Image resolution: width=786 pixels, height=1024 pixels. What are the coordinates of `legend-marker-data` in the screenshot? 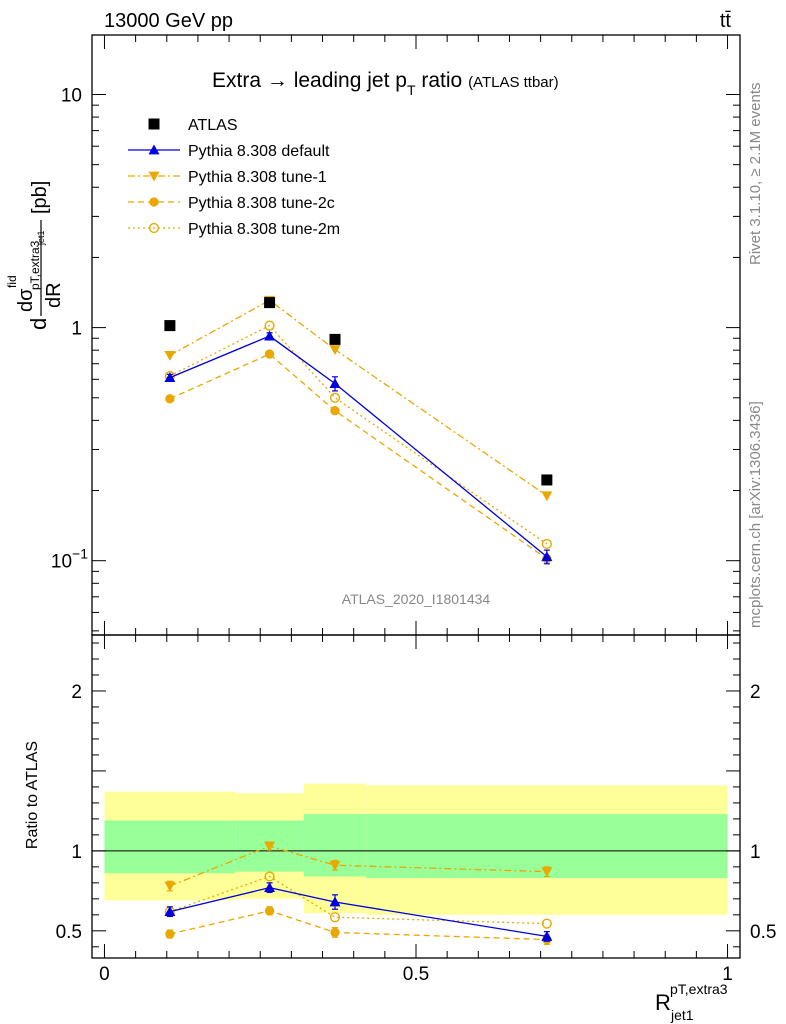 It's located at (154, 124).